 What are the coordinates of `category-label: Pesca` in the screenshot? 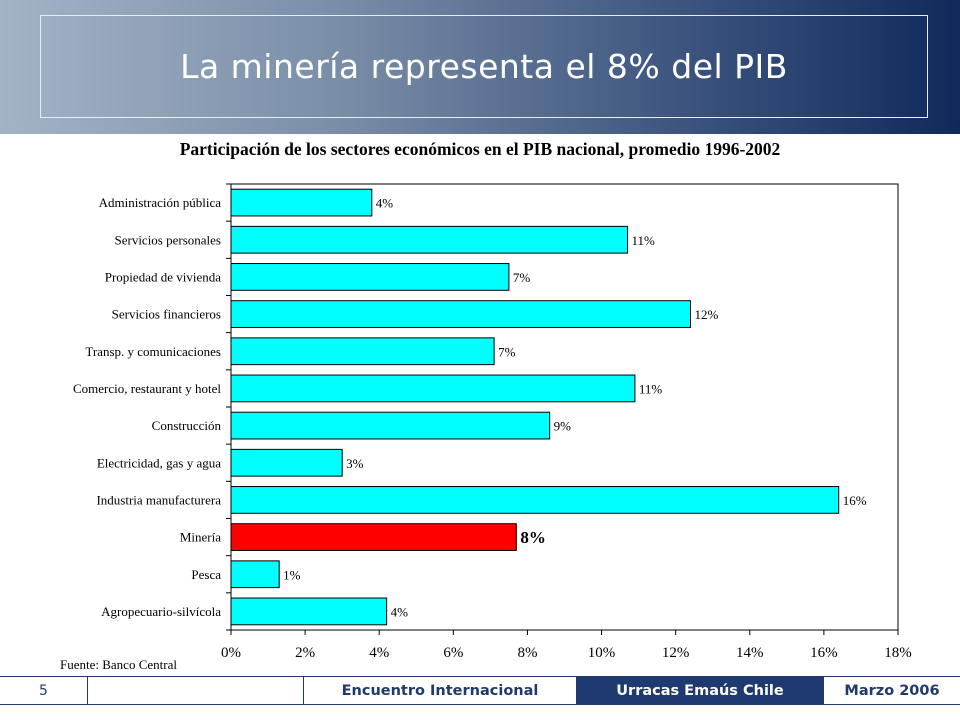 It's located at (206, 574).